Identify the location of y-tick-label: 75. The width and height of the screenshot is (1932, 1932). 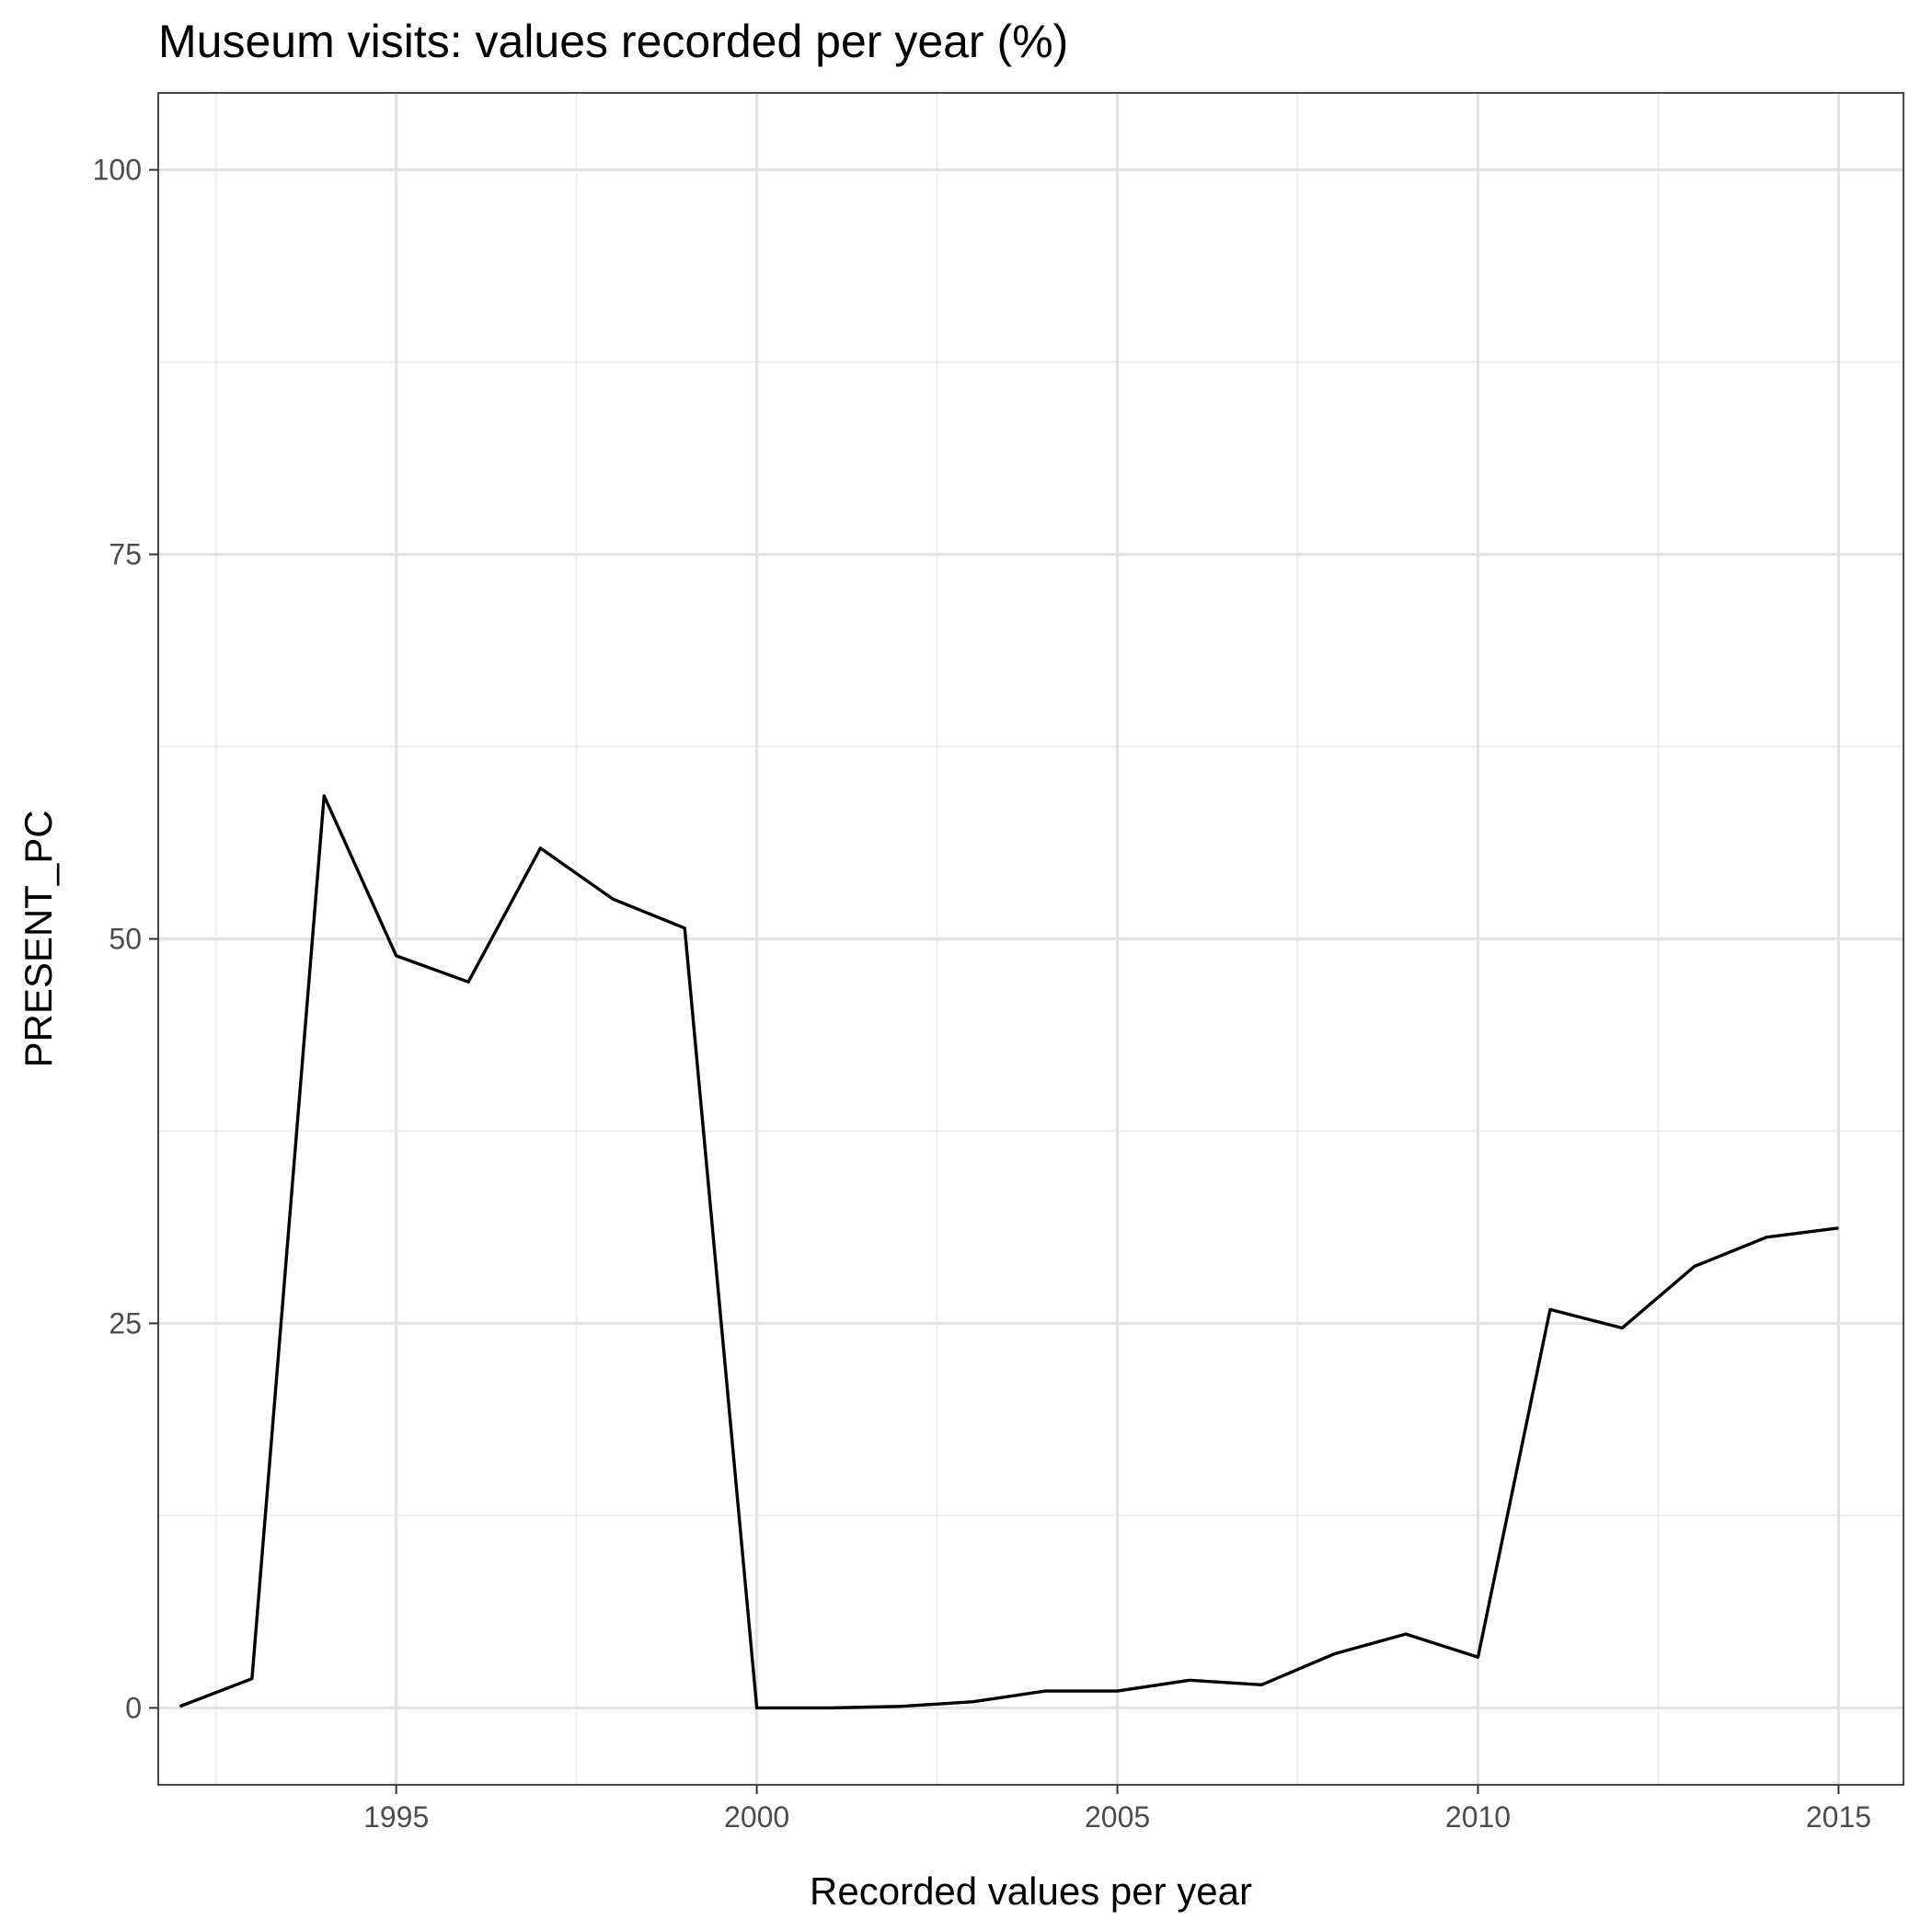
(126, 554).